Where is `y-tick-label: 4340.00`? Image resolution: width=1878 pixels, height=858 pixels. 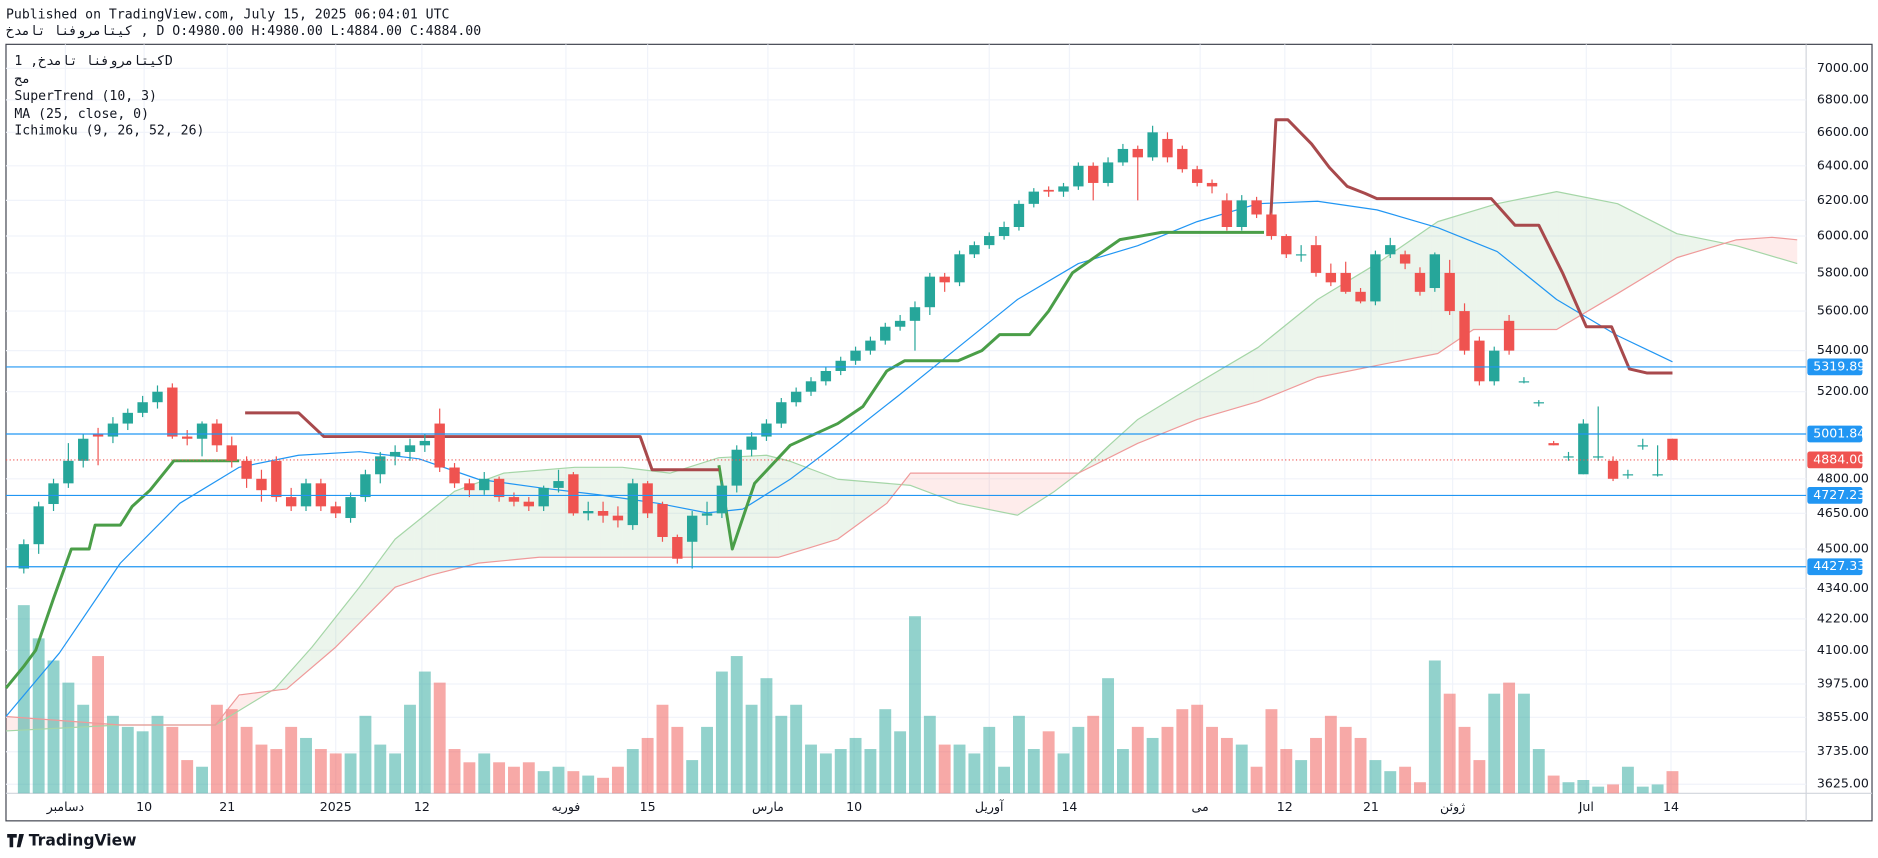
y-tick-label: 4340.00 is located at coordinates (1843, 587).